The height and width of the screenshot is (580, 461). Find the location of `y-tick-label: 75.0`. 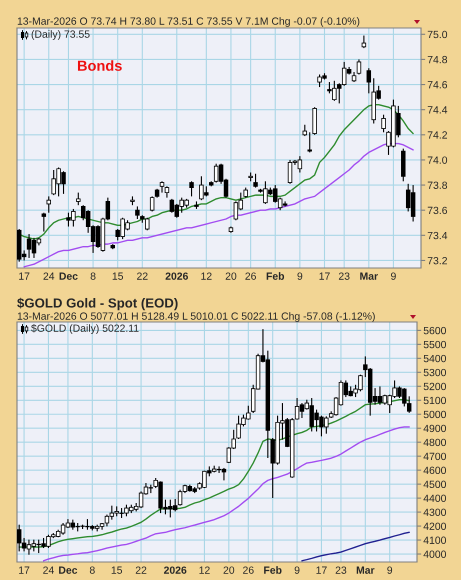

y-tick-label: 75.0 is located at coordinates (438, 34).